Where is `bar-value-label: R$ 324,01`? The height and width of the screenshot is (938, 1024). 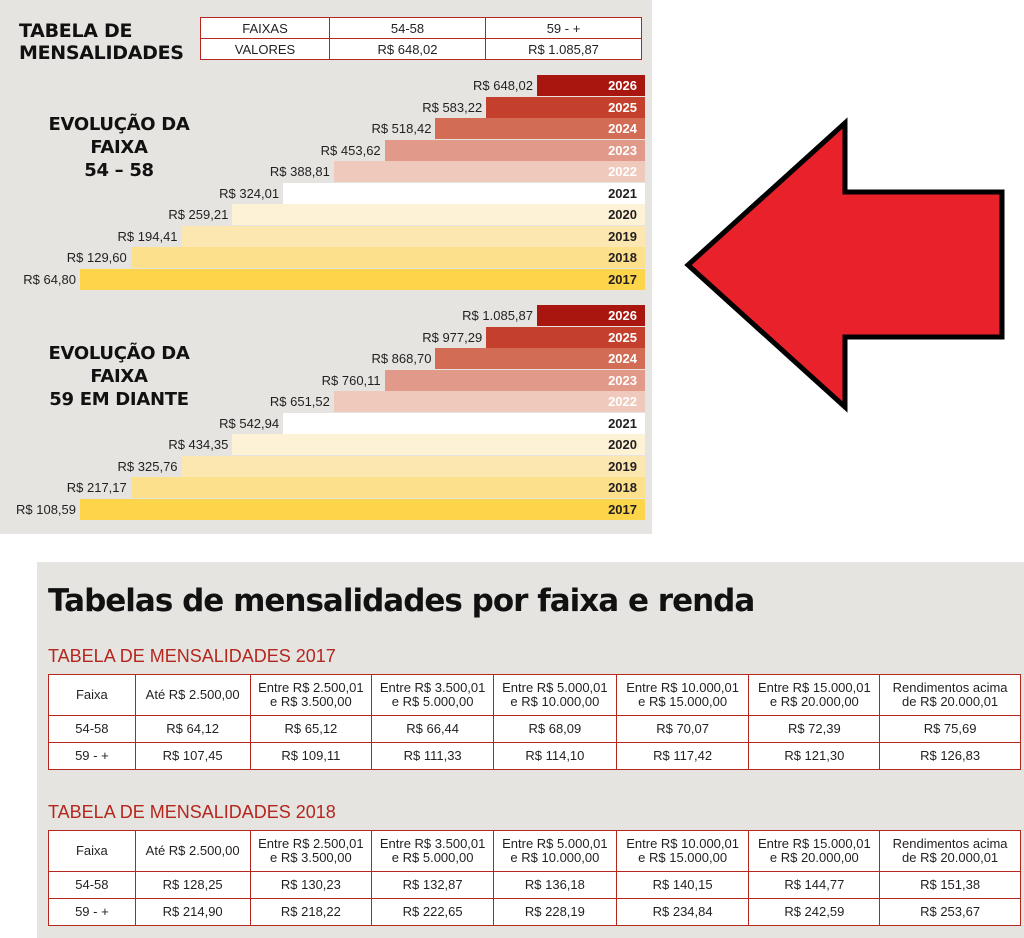 bar-value-label: R$ 324,01 is located at coordinates (249, 193).